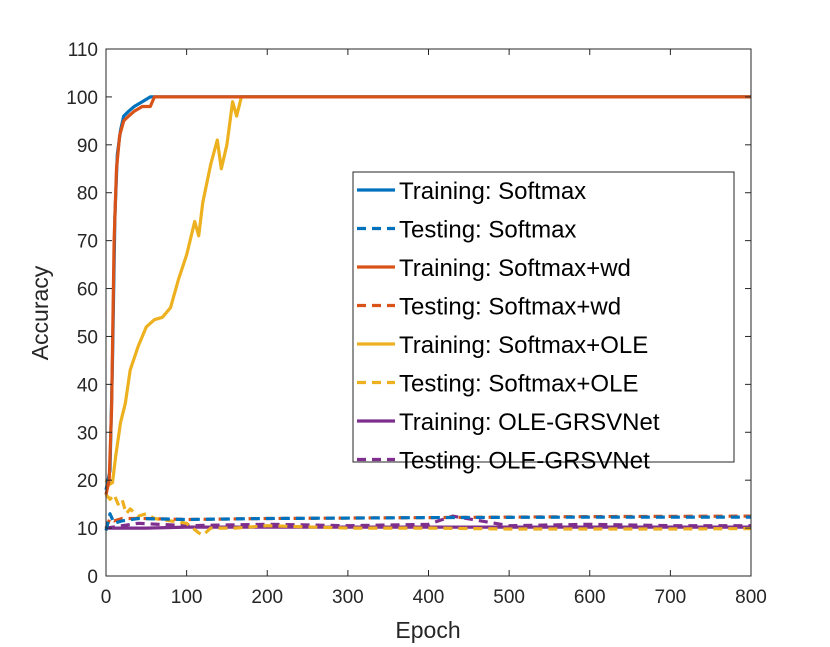 The width and height of the screenshot is (830, 647). Describe the element at coordinates (87, 481) in the screenshot. I see `y-tick-label: 20` at that location.